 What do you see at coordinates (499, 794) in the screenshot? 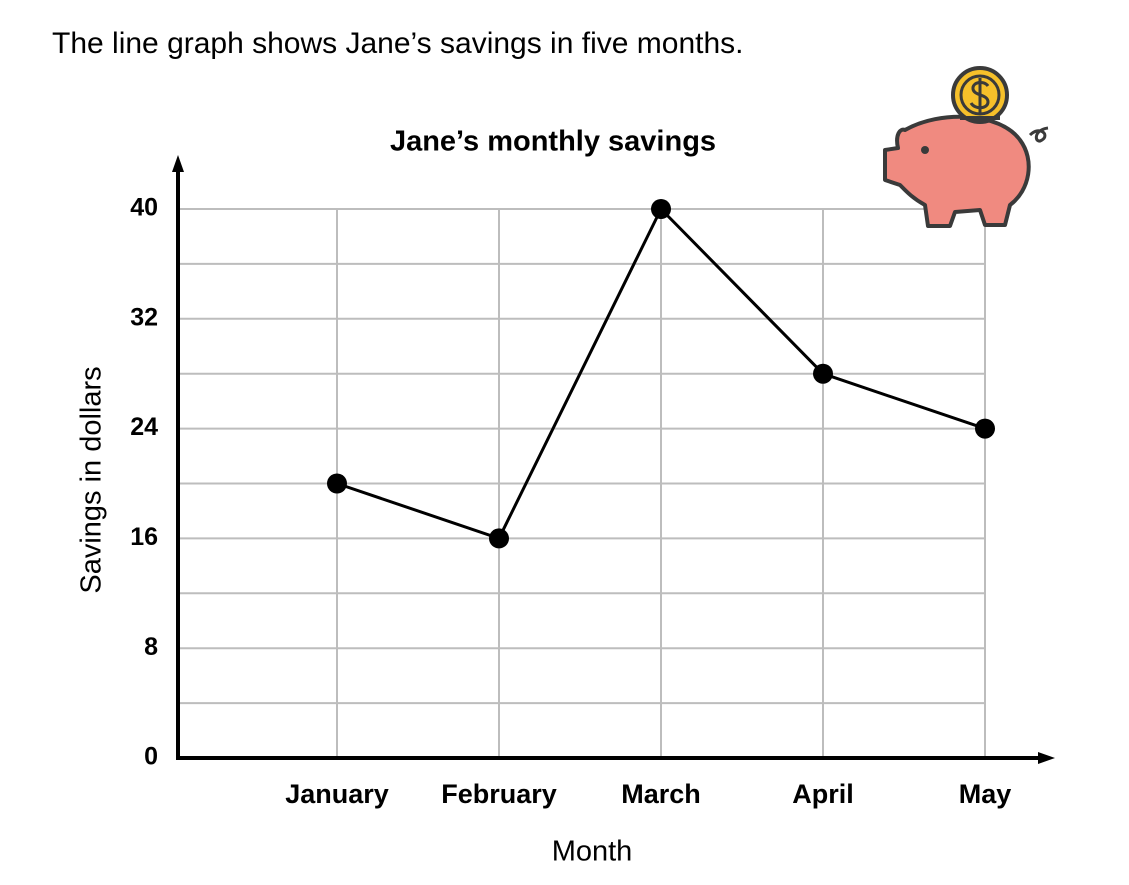
I see `x-tick-label: February` at bounding box center [499, 794].